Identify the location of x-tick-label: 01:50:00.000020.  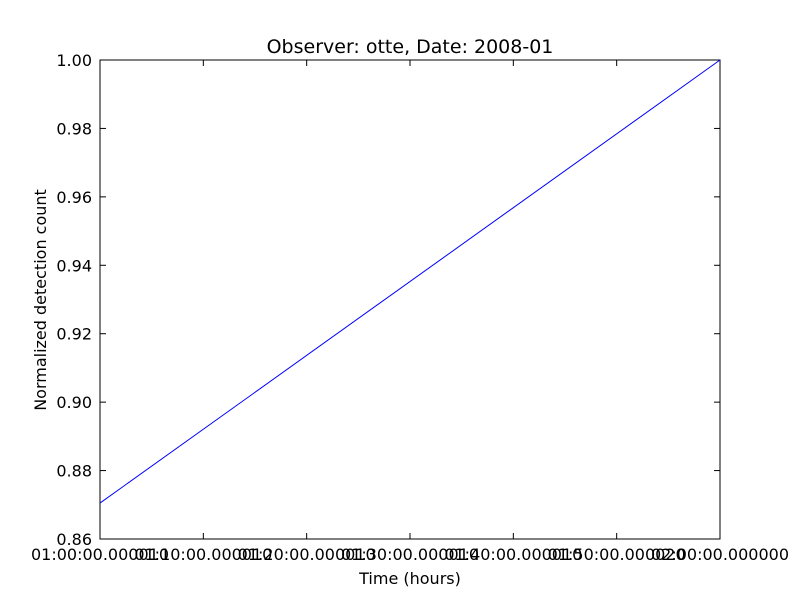
(617, 554).